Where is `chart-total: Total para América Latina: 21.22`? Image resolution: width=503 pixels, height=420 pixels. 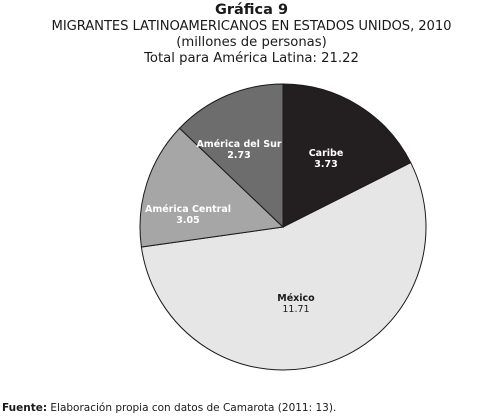
chart-total: Total para América Latina: 21.22 is located at coordinates (251, 58).